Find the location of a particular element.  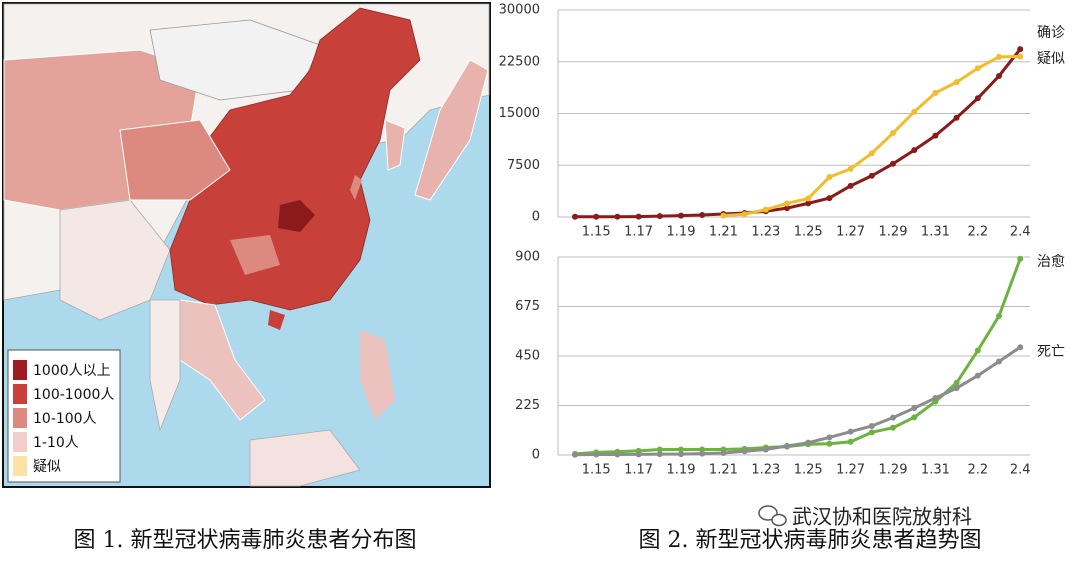

legend-label: 疑似 is located at coordinates (47, 467).